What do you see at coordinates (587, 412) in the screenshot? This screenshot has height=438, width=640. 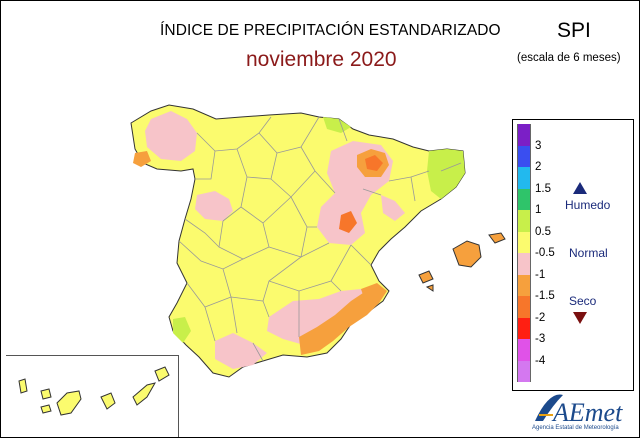 I see `logo-text: AEmet` at bounding box center [587, 412].